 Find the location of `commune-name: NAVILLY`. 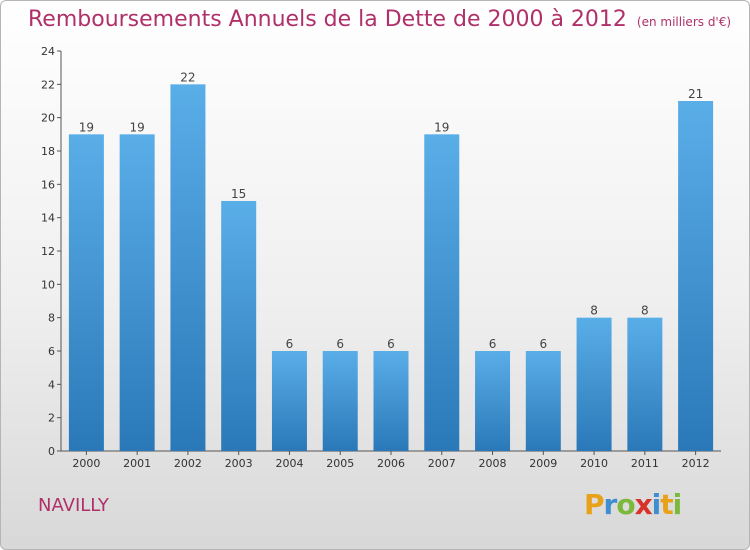

commune-name: NAVILLY is located at coordinates (73, 505).